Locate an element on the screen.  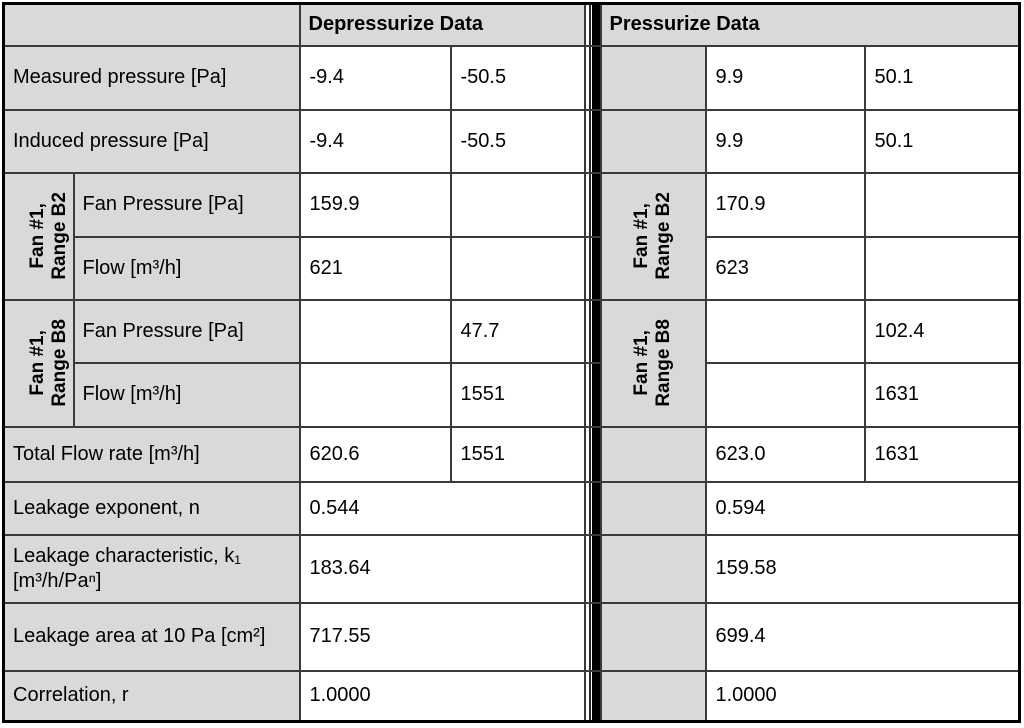
row-label: Leakage area at 10 Pa [cm²] is located at coordinates (151, 636).